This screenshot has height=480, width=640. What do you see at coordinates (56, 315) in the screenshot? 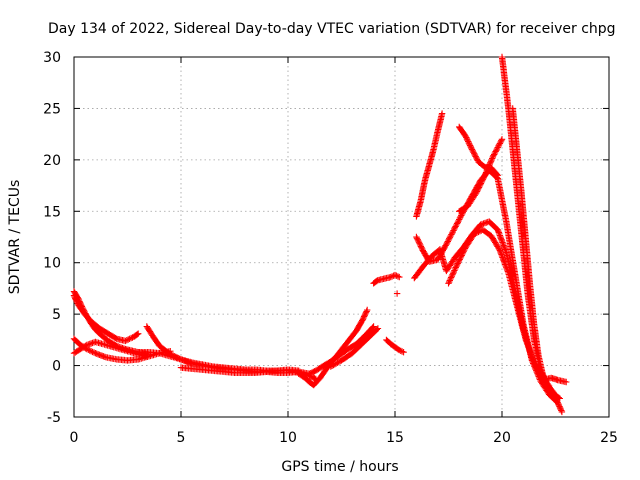
I see `y-tick-label: 5` at bounding box center [56, 315].